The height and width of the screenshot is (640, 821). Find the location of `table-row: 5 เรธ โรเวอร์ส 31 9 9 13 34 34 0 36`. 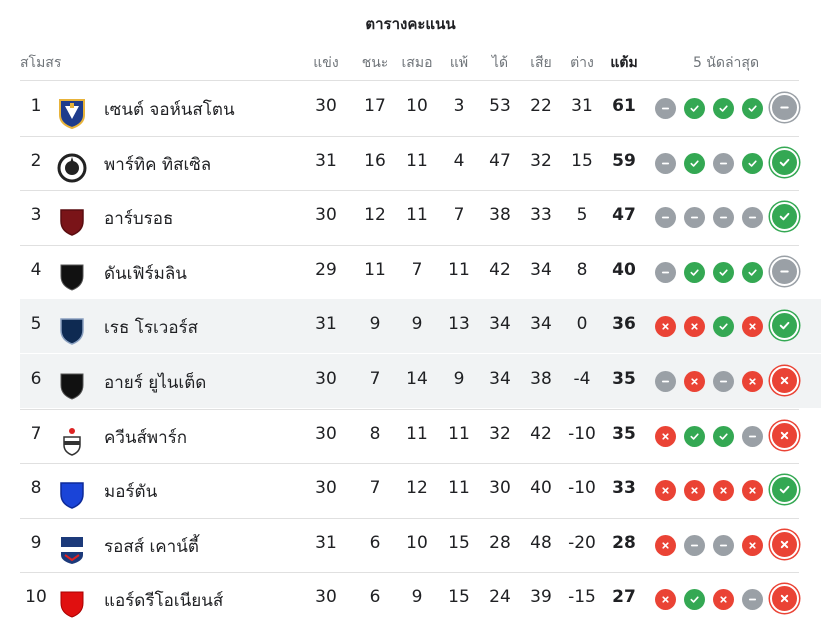

table-row: 5 เรธ โรเวอร์ส 31 9 9 13 34 34 0 36 is located at coordinates (420, 326).